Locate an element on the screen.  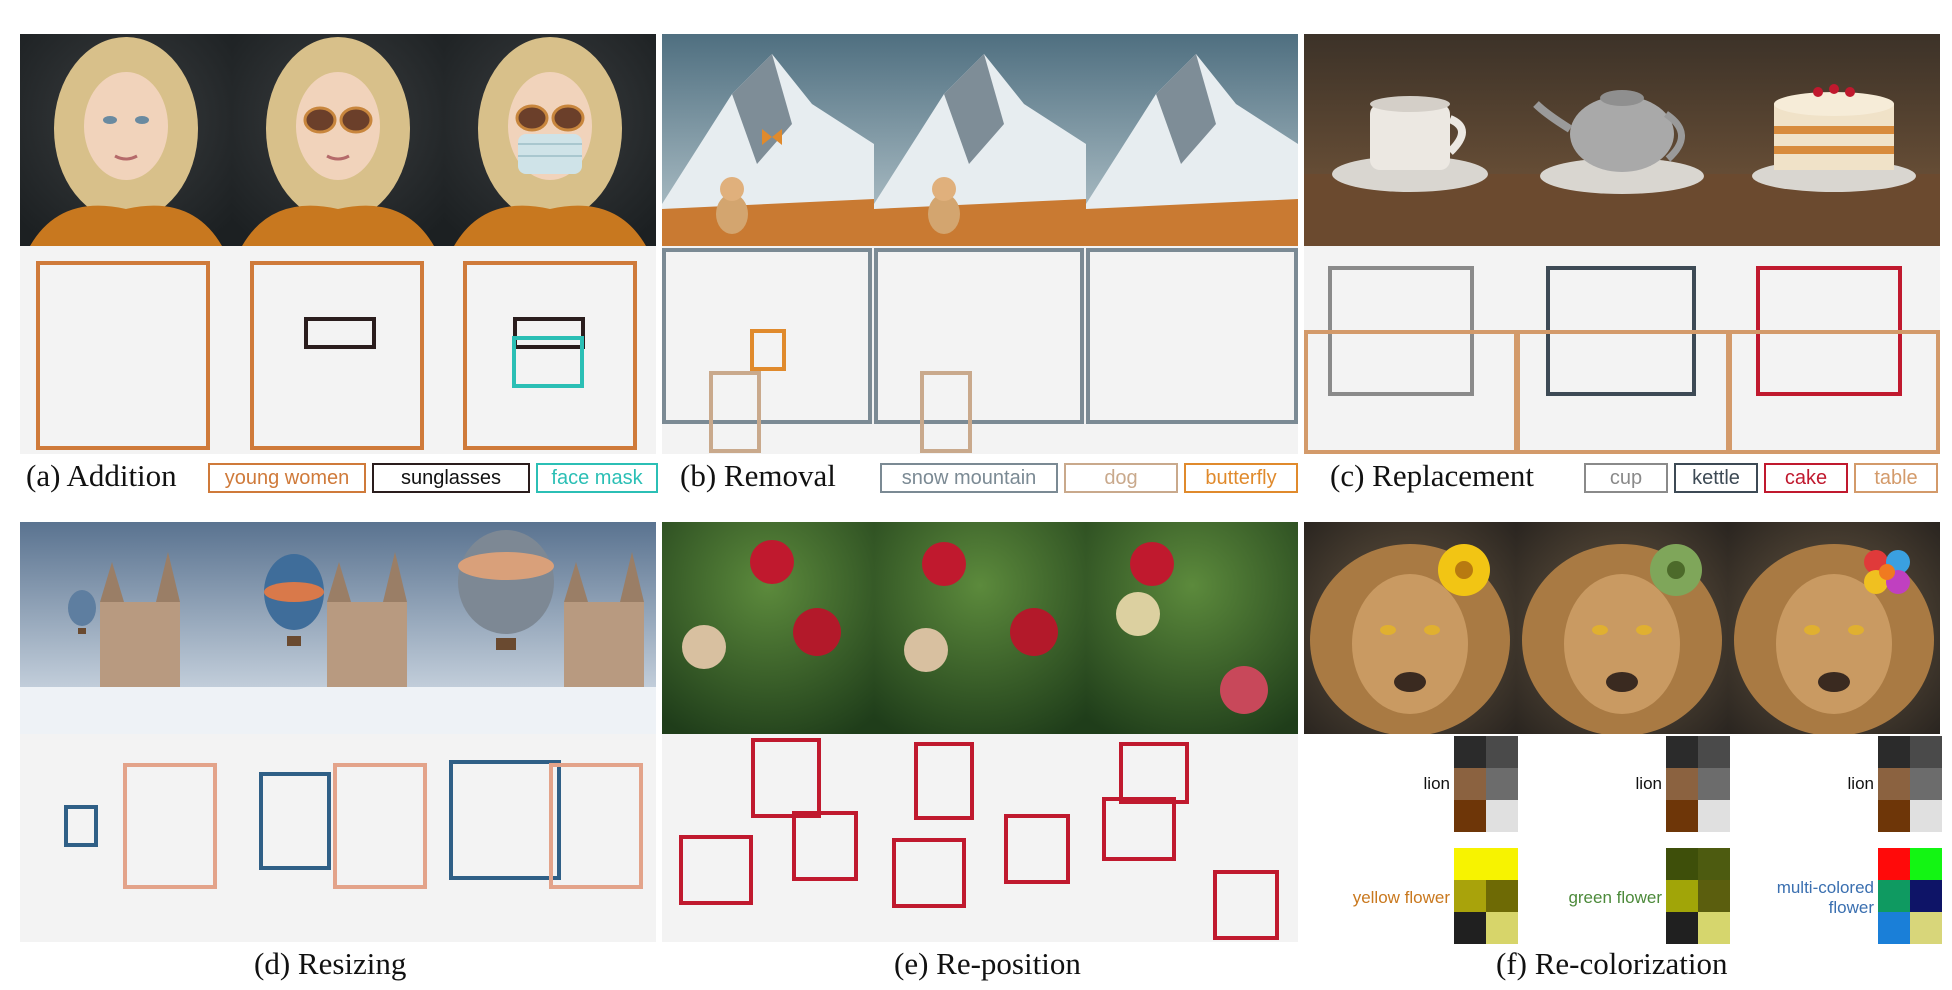
removal-layout-canvas is located at coordinates (980, 350).